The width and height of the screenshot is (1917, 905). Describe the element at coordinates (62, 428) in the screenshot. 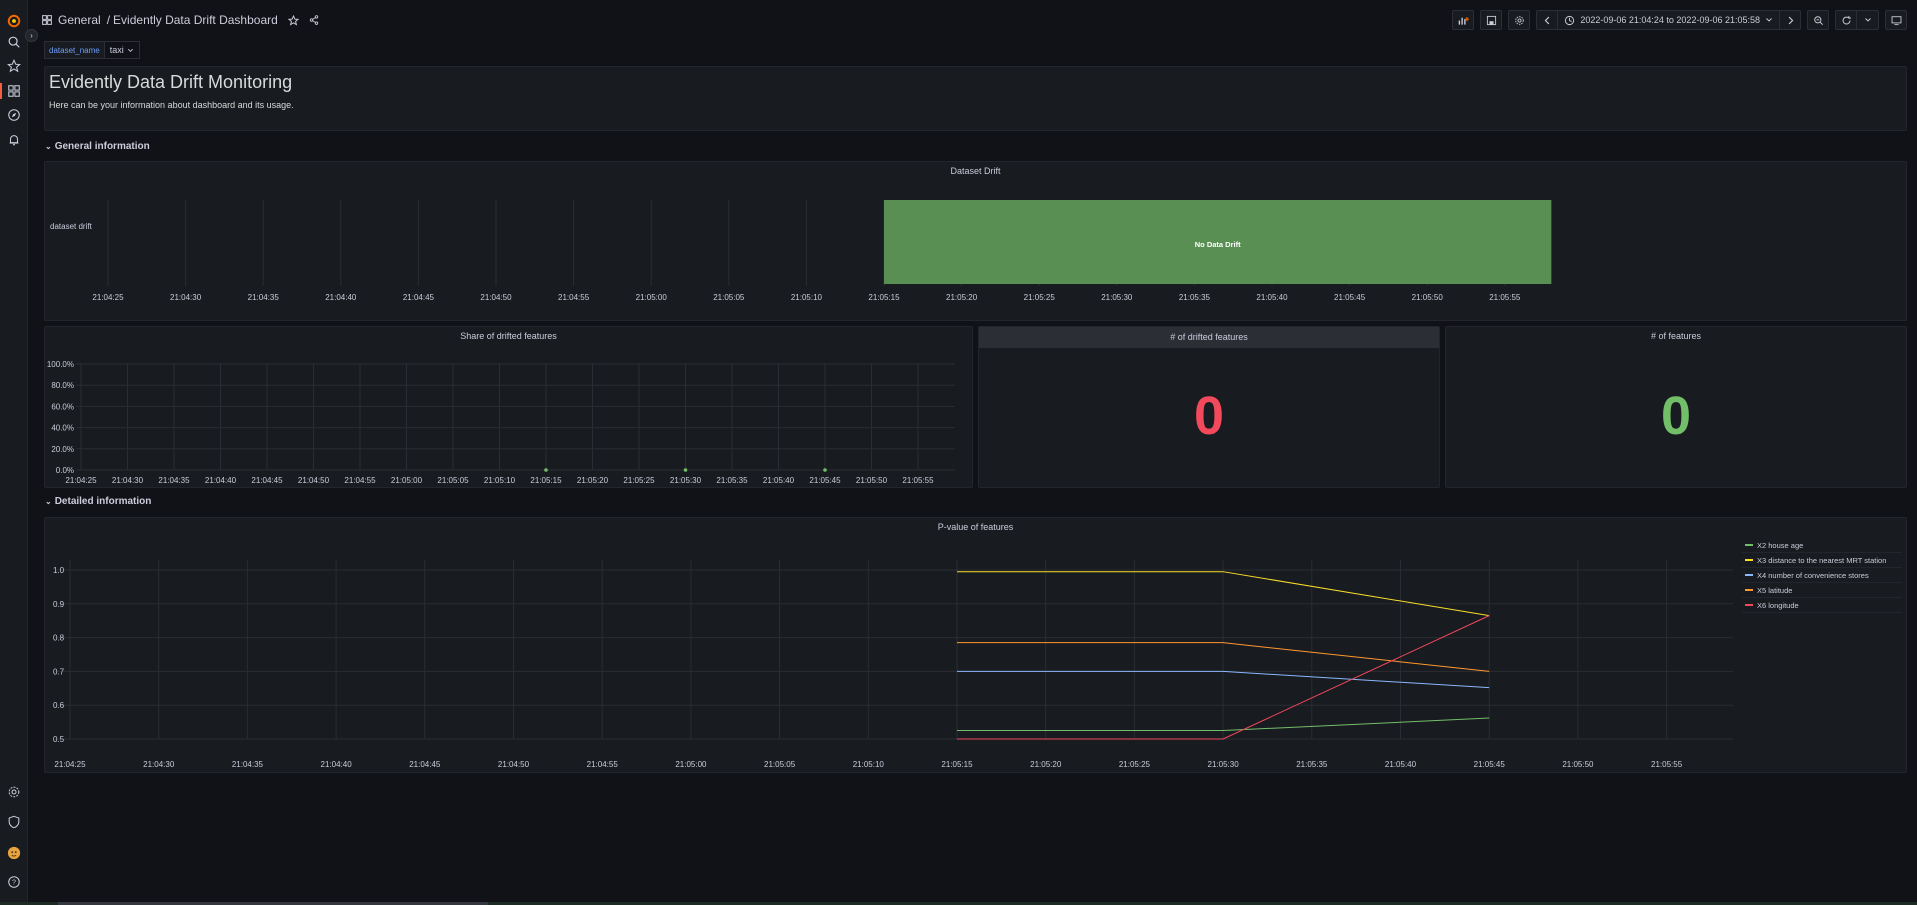

I see `y-tick-label: 40.0%` at that location.